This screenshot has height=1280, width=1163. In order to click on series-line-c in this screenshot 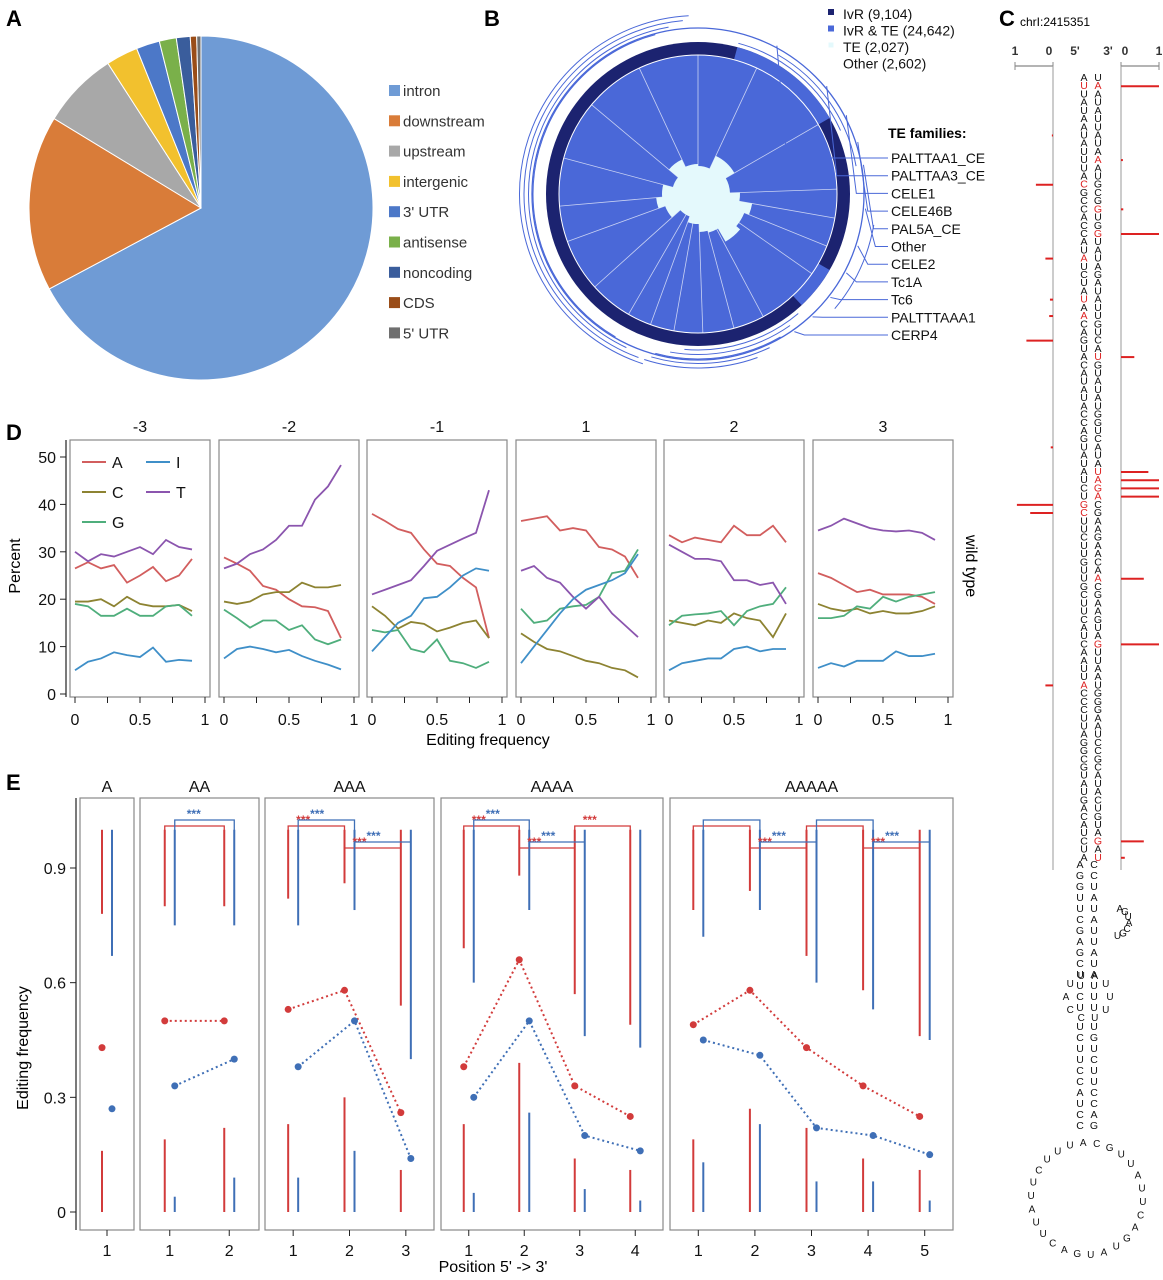, I will do `click(282, 593)`.